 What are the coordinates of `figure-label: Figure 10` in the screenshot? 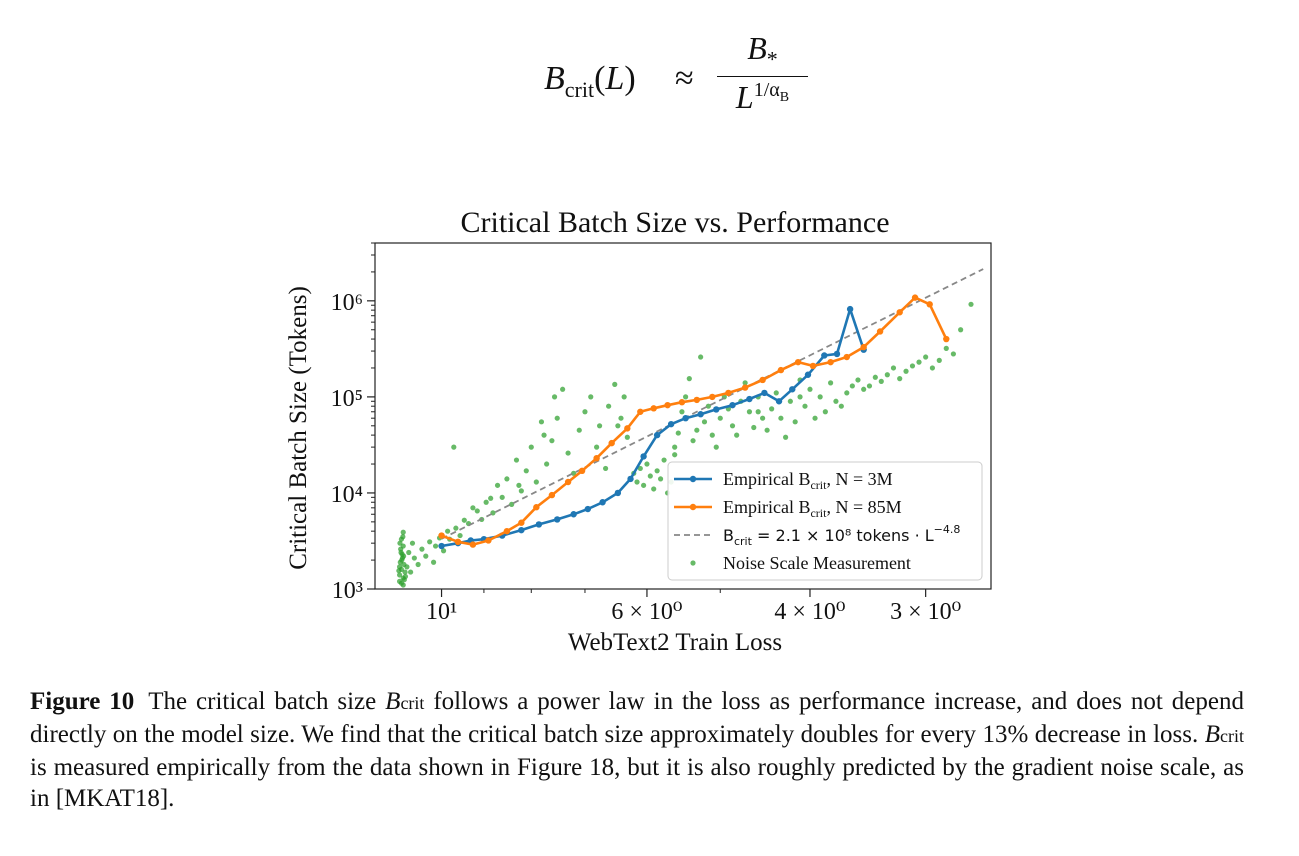 It's located at (82, 701).